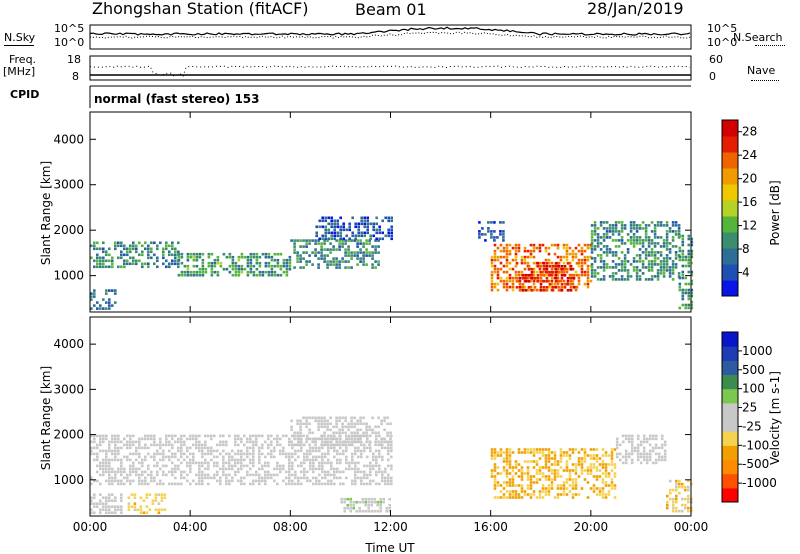  What do you see at coordinates (25, 94) in the screenshot?
I see `cpid-label: CPID` at bounding box center [25, 94].